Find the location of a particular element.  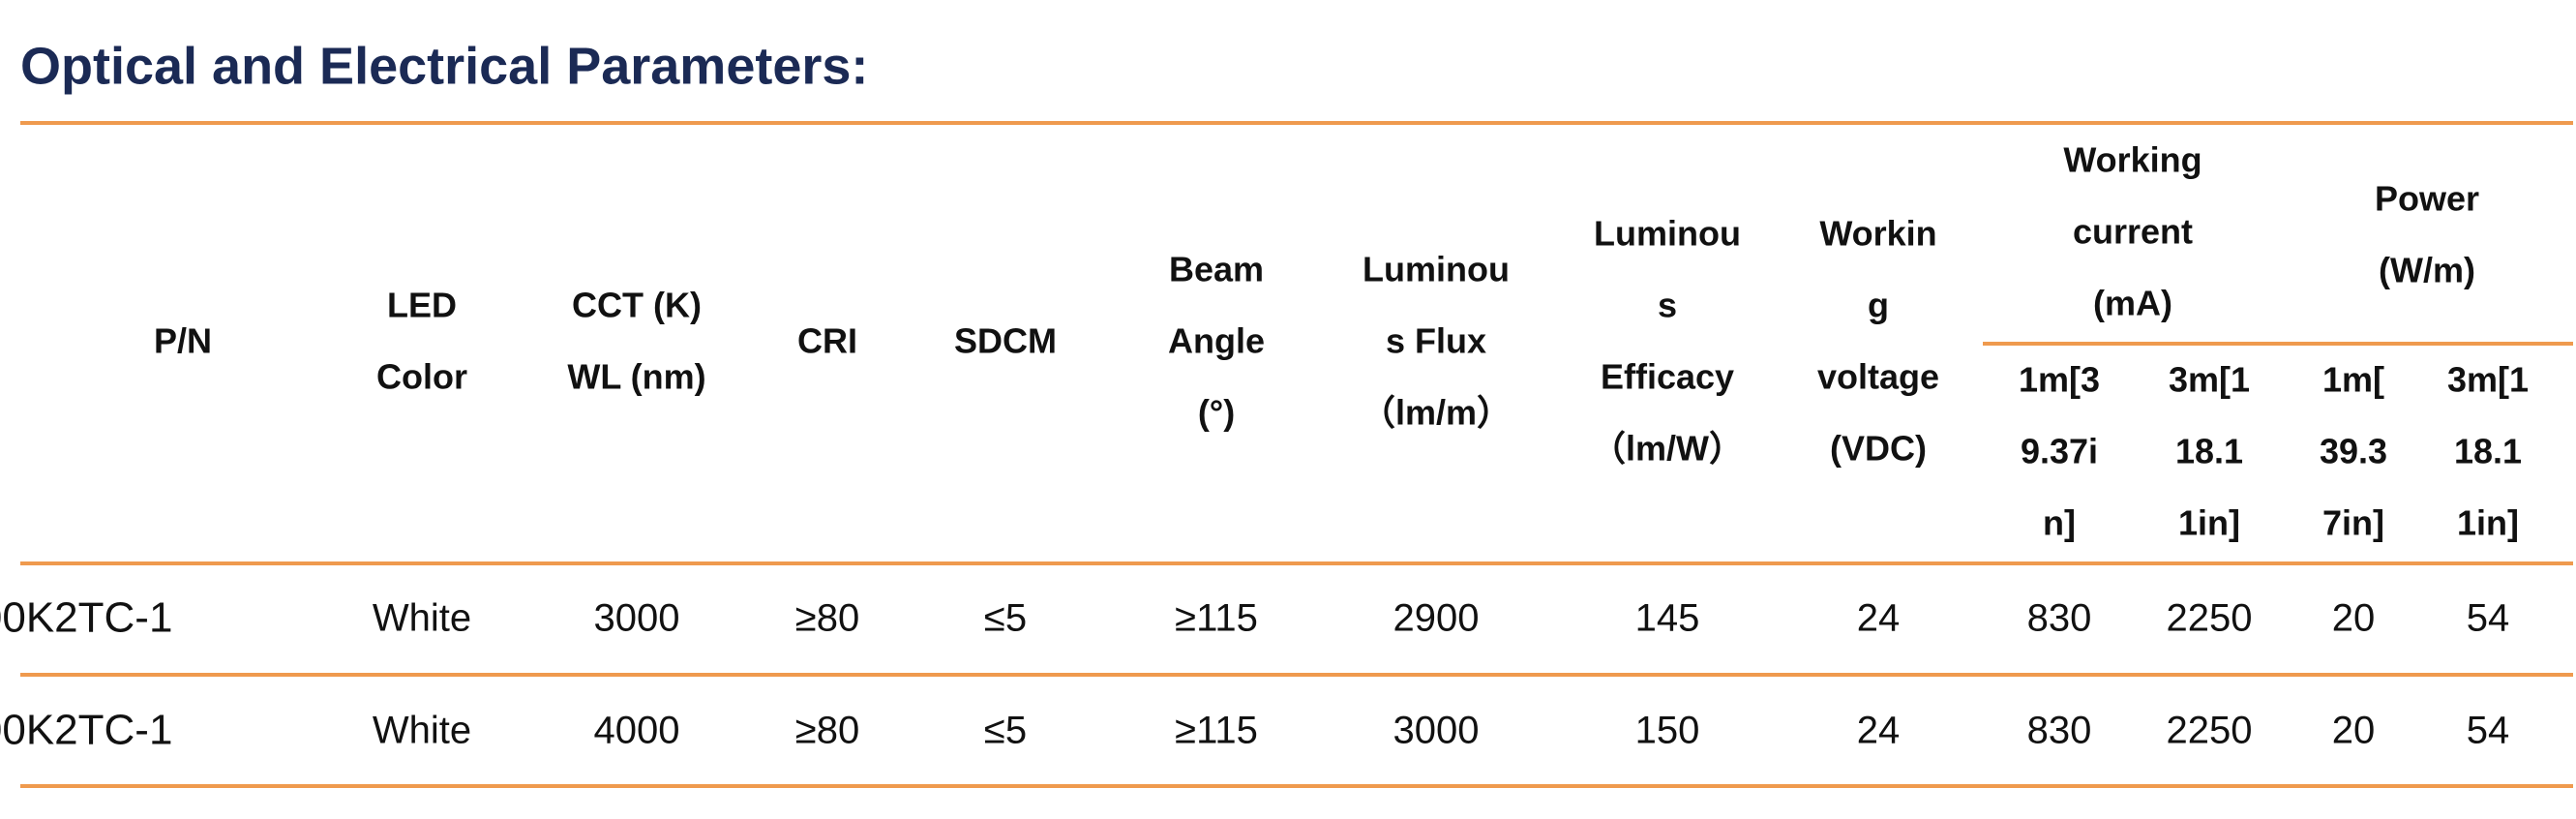

column-header: voltage is located at coordinates (1878, 377).